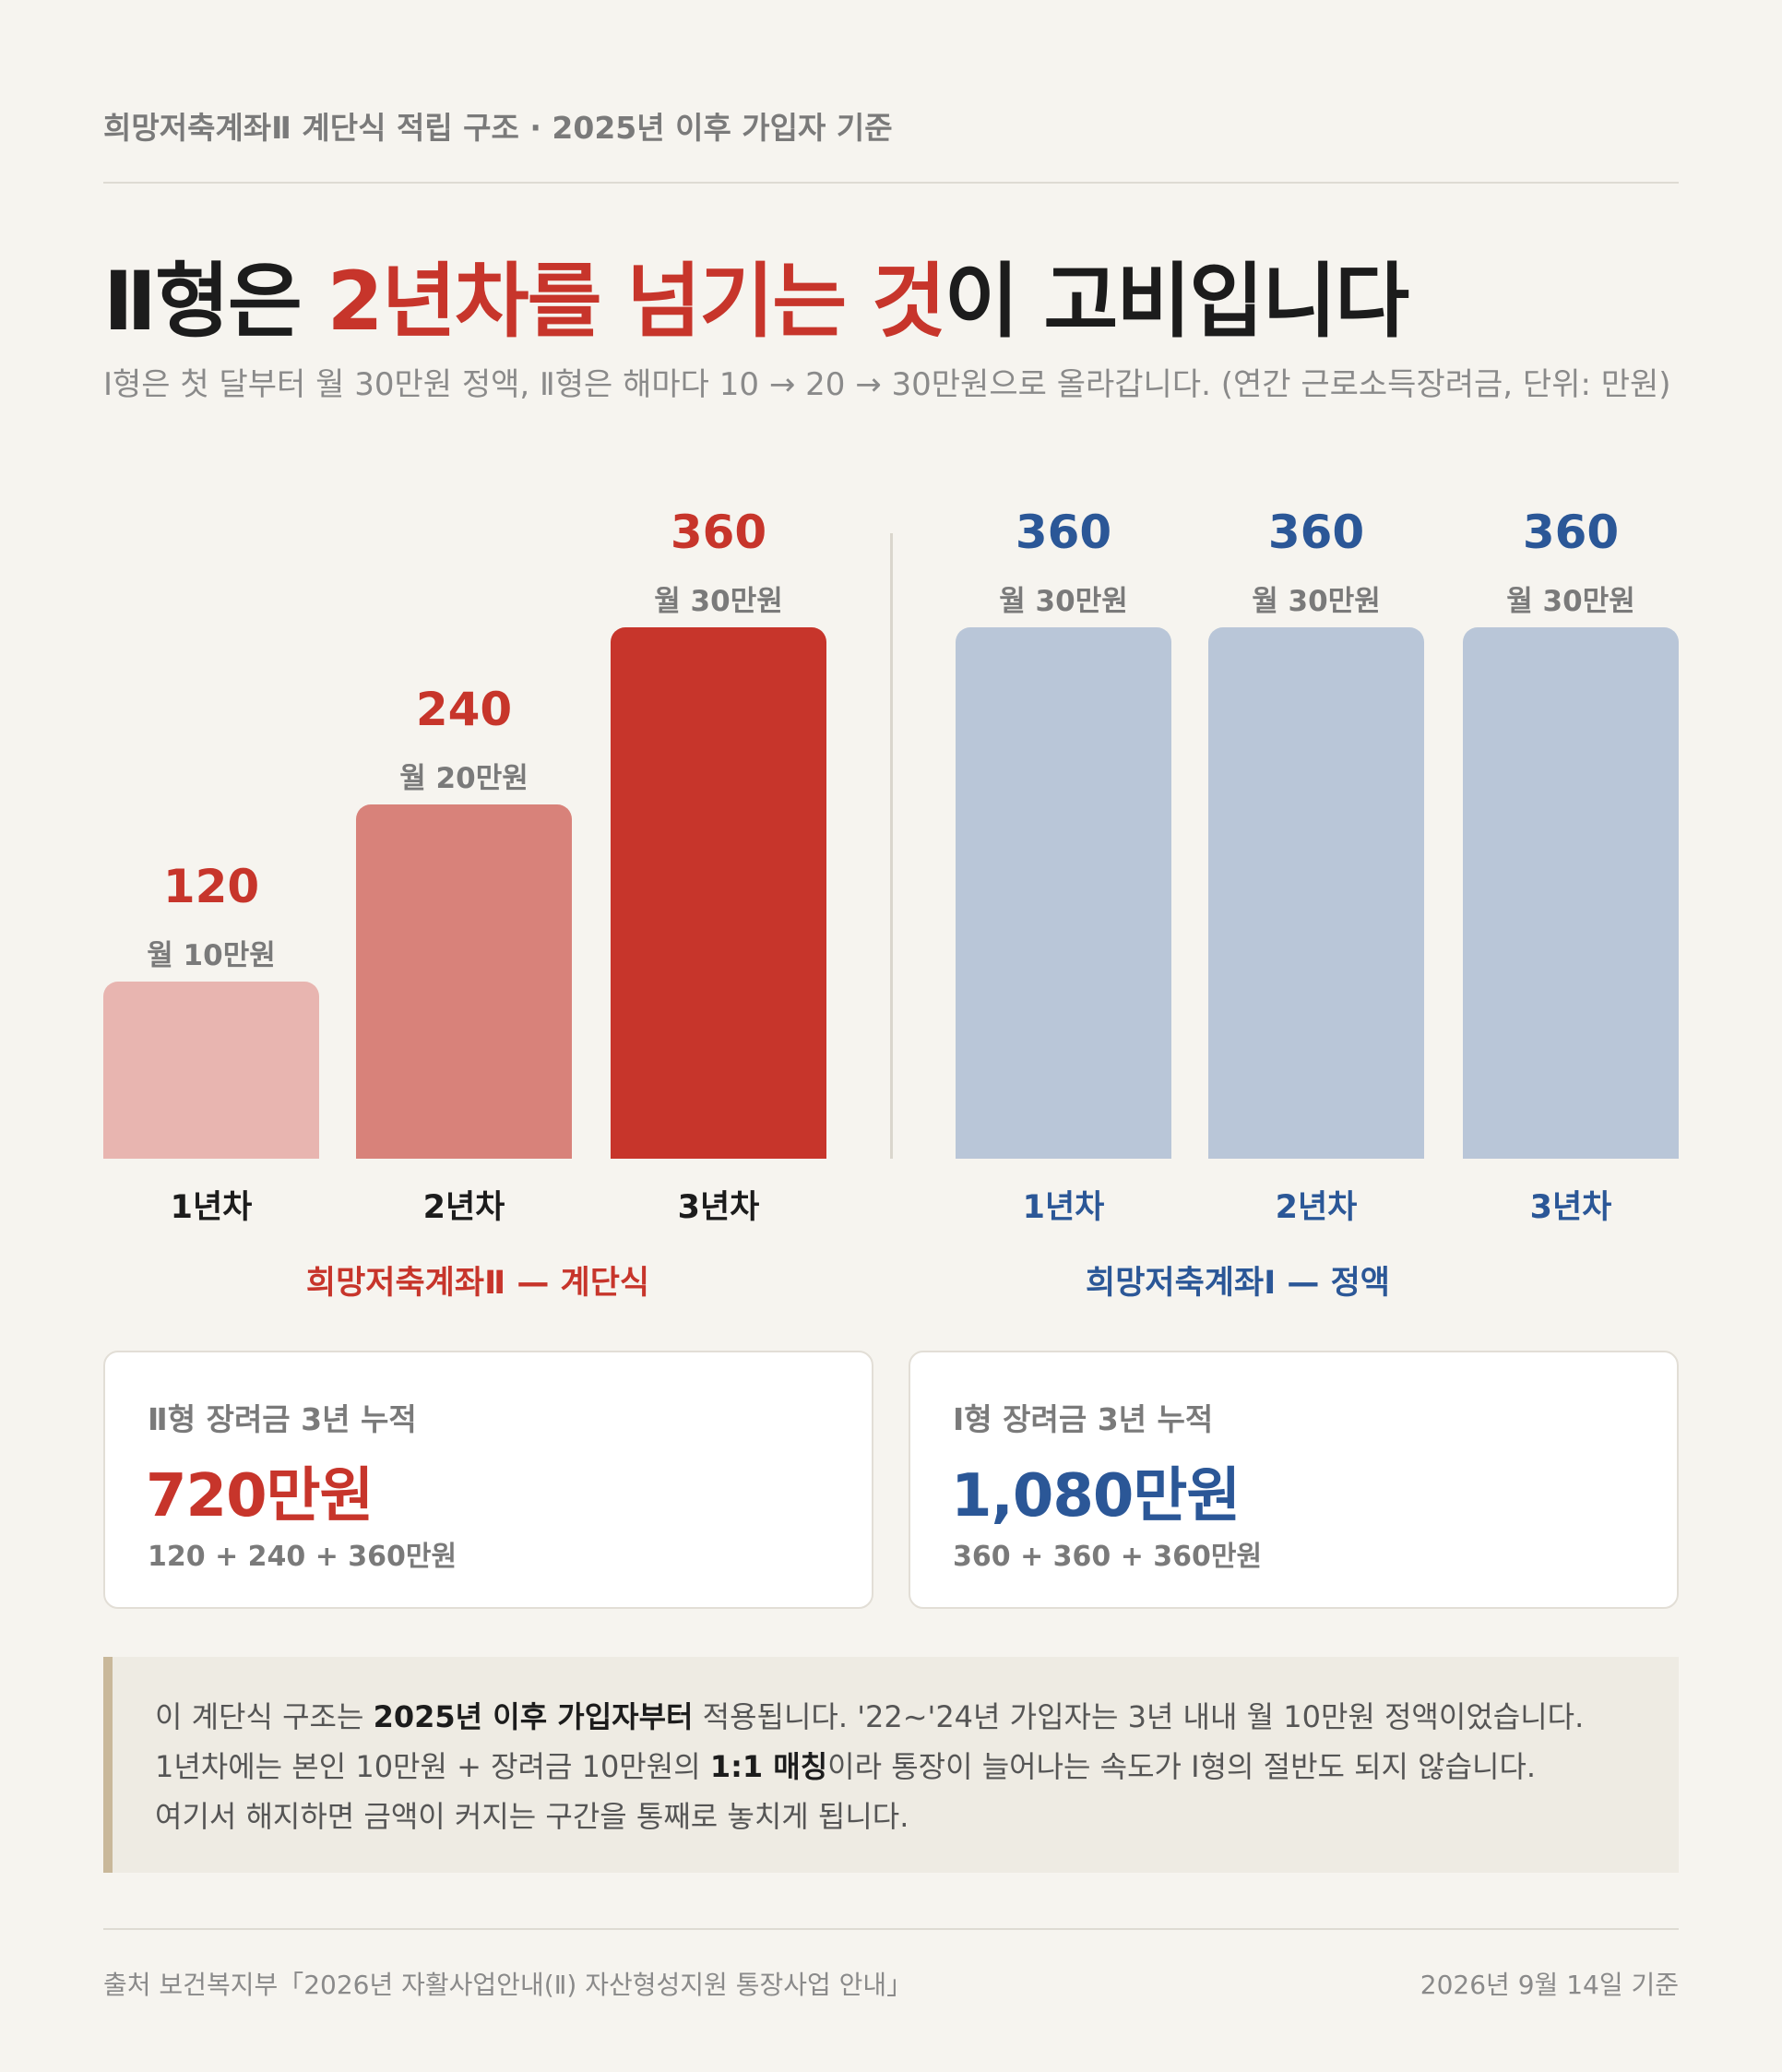 This screenshot has width=1782, height=2072. I want to click on data-label-type2-3: 360, so click(718, 532).